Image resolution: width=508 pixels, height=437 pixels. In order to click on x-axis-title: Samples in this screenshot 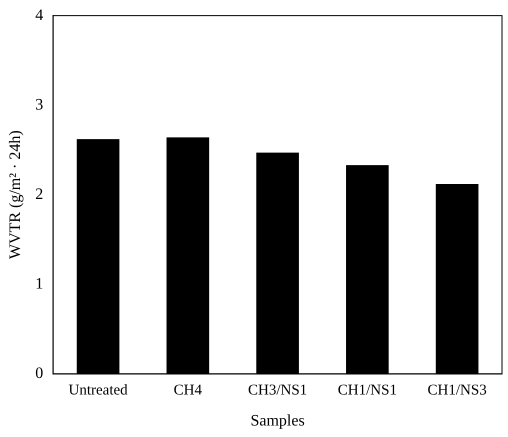, I will do `click(277, 421)`.